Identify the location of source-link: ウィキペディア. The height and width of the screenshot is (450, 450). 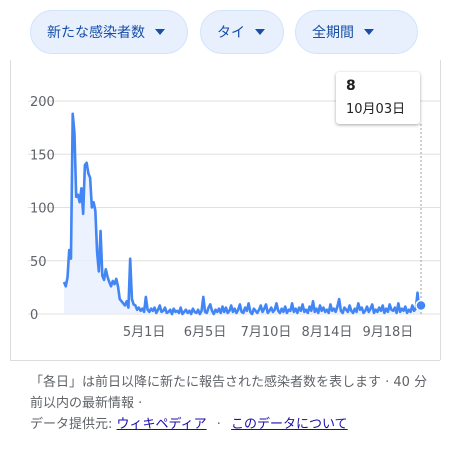
(161, 424).